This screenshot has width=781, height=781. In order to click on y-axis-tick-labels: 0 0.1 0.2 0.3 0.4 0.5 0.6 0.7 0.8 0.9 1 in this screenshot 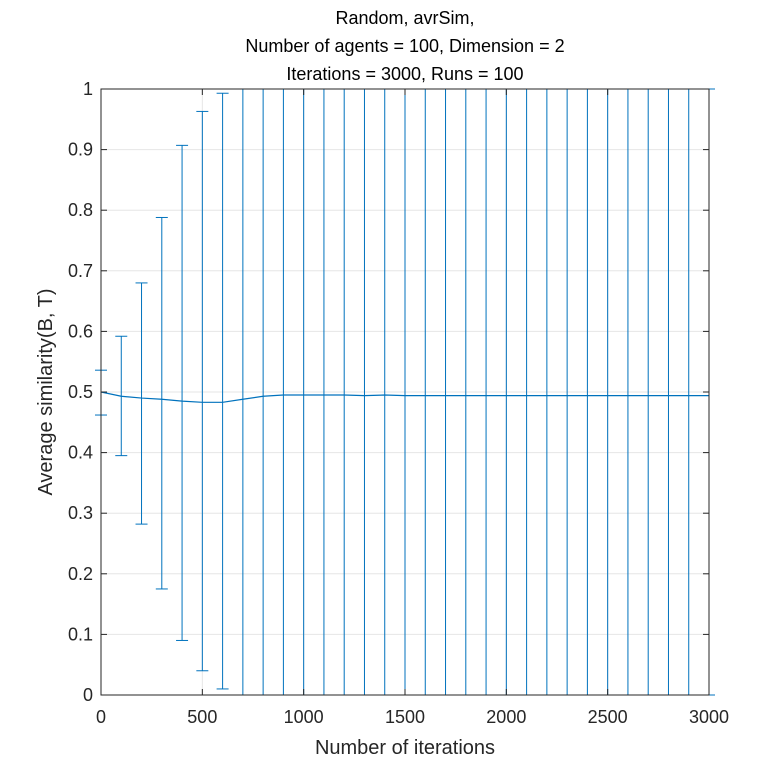, I will do `click(80, 392)`.